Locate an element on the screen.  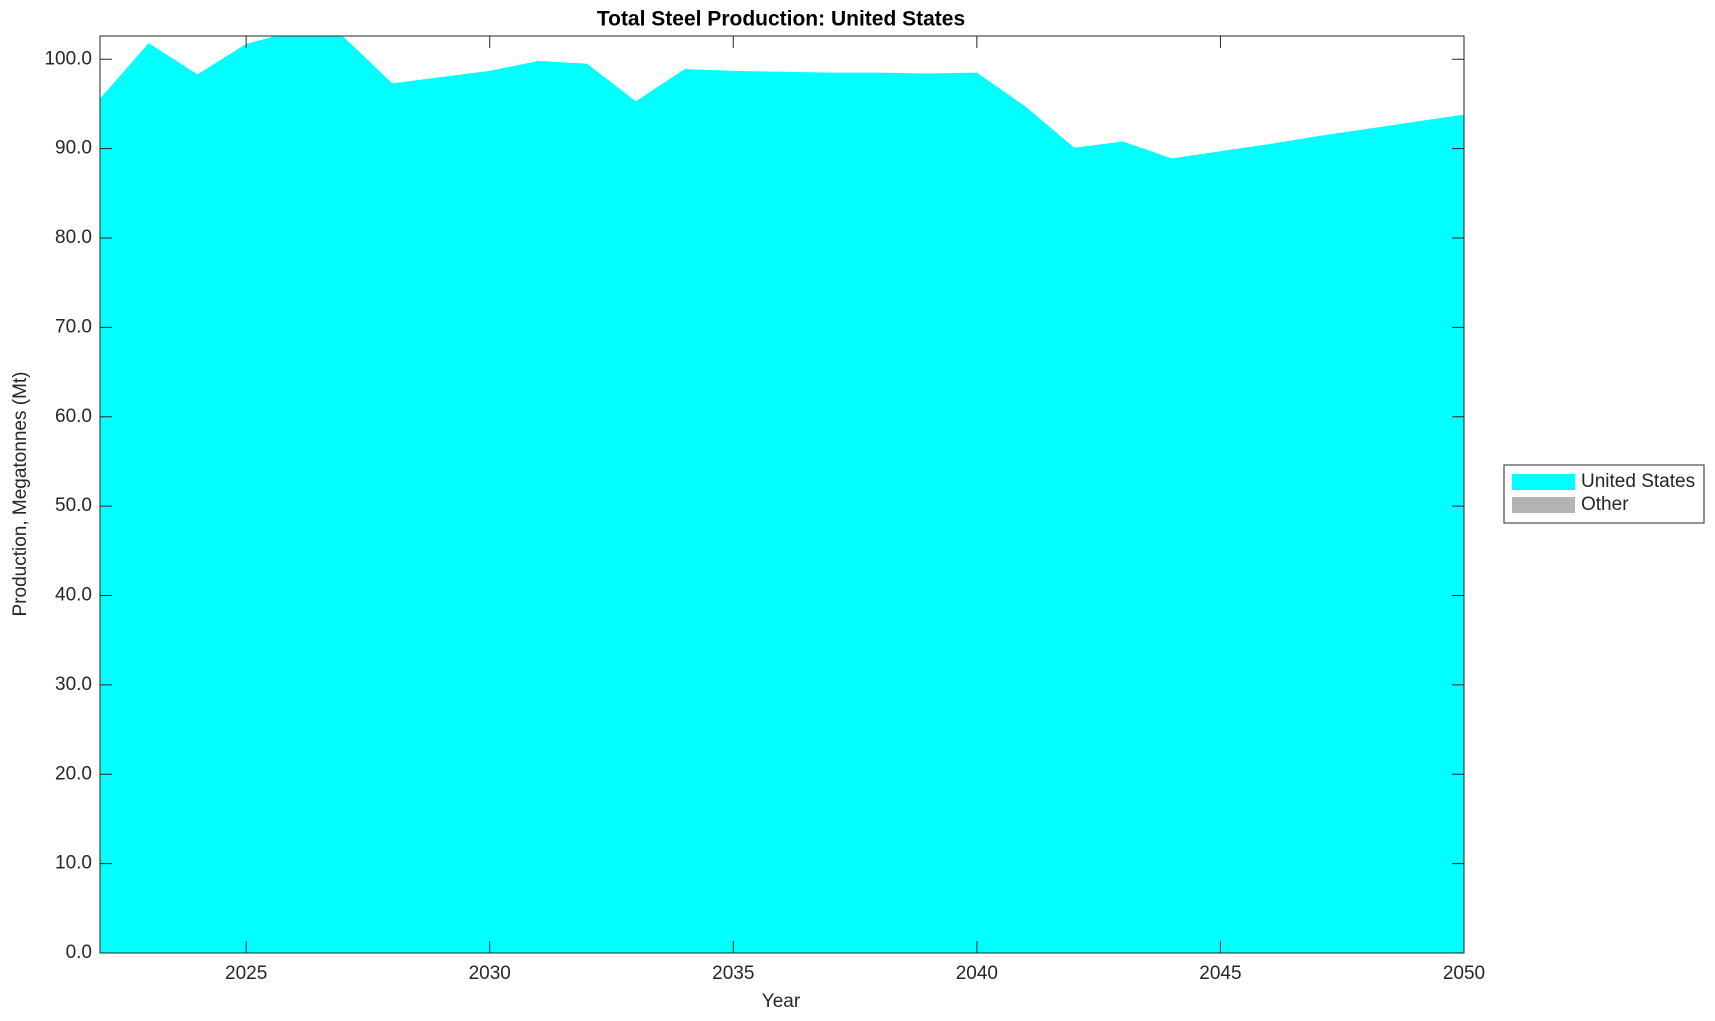
y-tick-label: 10.0 is located at coordinates (73, 863).